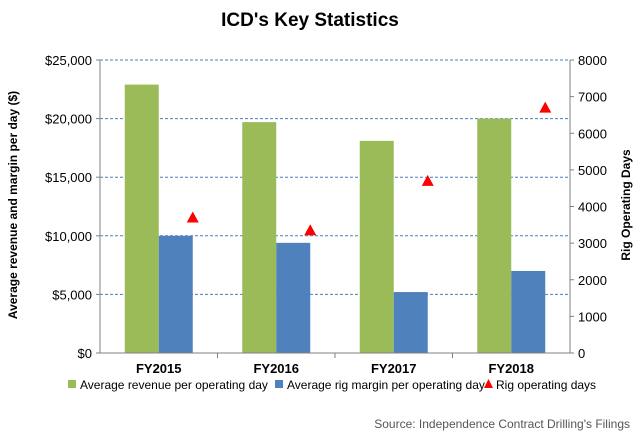 The height and width of the screenshot is (443, 640). I want to click on y-tick-label: $25,000, so click(68, 60).